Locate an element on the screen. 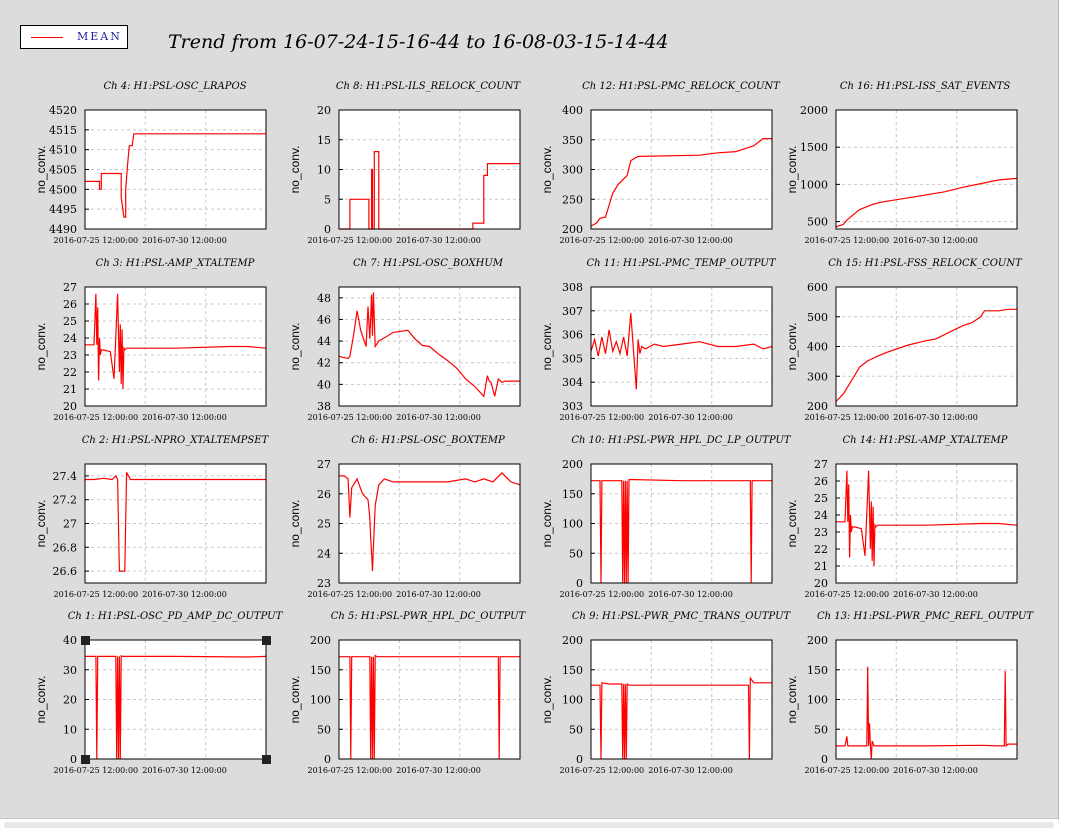 Image resolution: width=1080 pixels, height=832 pixels. y-tick-label: 303 is located at coordinates (572, 406).